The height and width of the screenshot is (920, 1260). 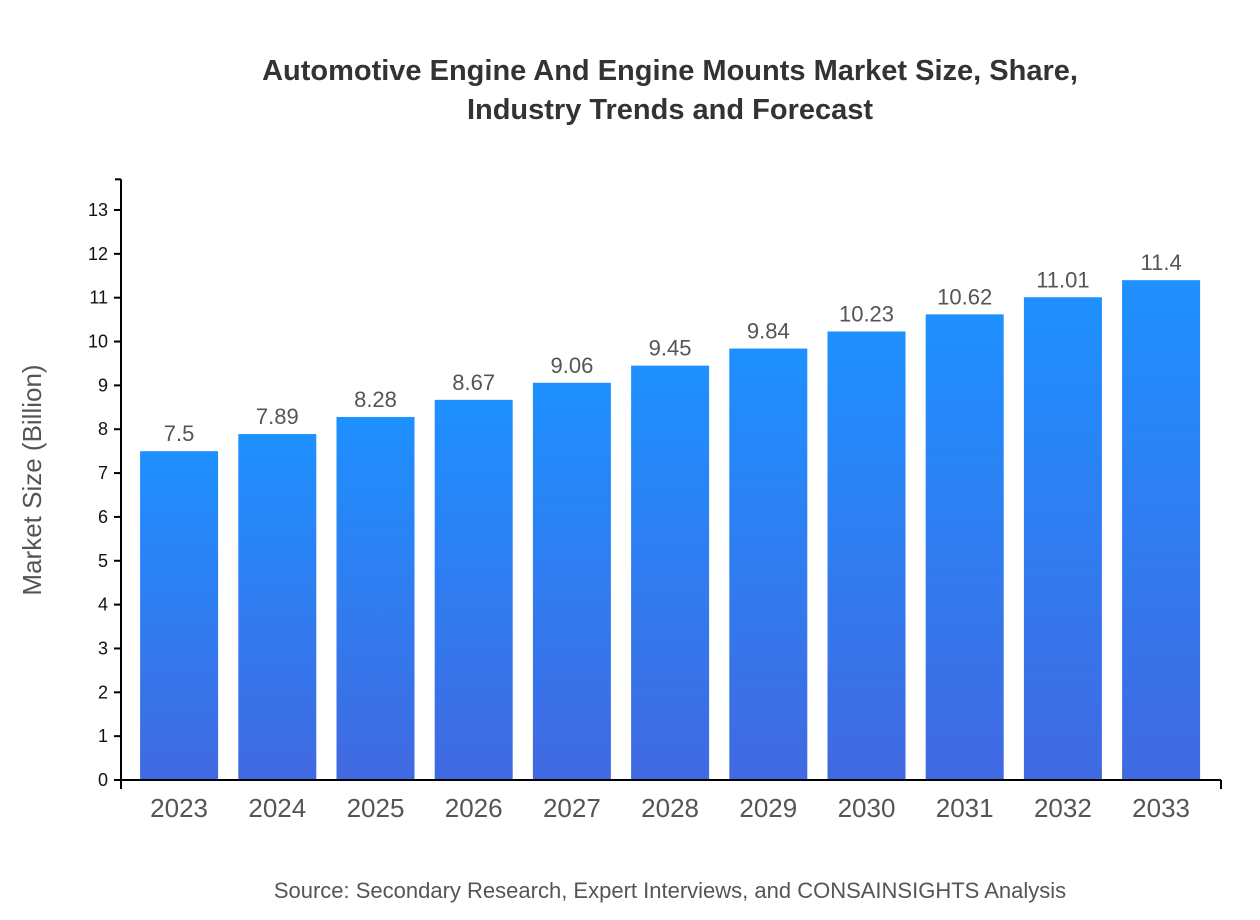 What do you see at coordinates (474, 808) in the screenshot?
I see `x-tick-label: 2026` at bounding box center [474, 808].